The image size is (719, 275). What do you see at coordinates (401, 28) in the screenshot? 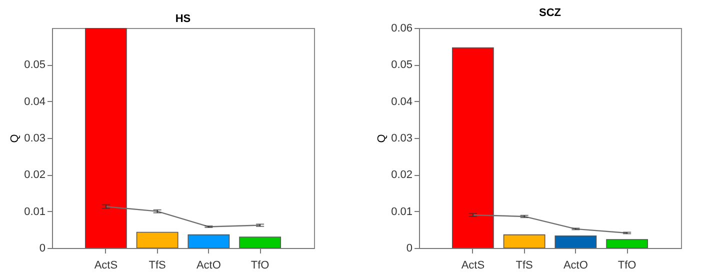
I see `y-tick-label: 0.06` at bounding box center [401, 28].